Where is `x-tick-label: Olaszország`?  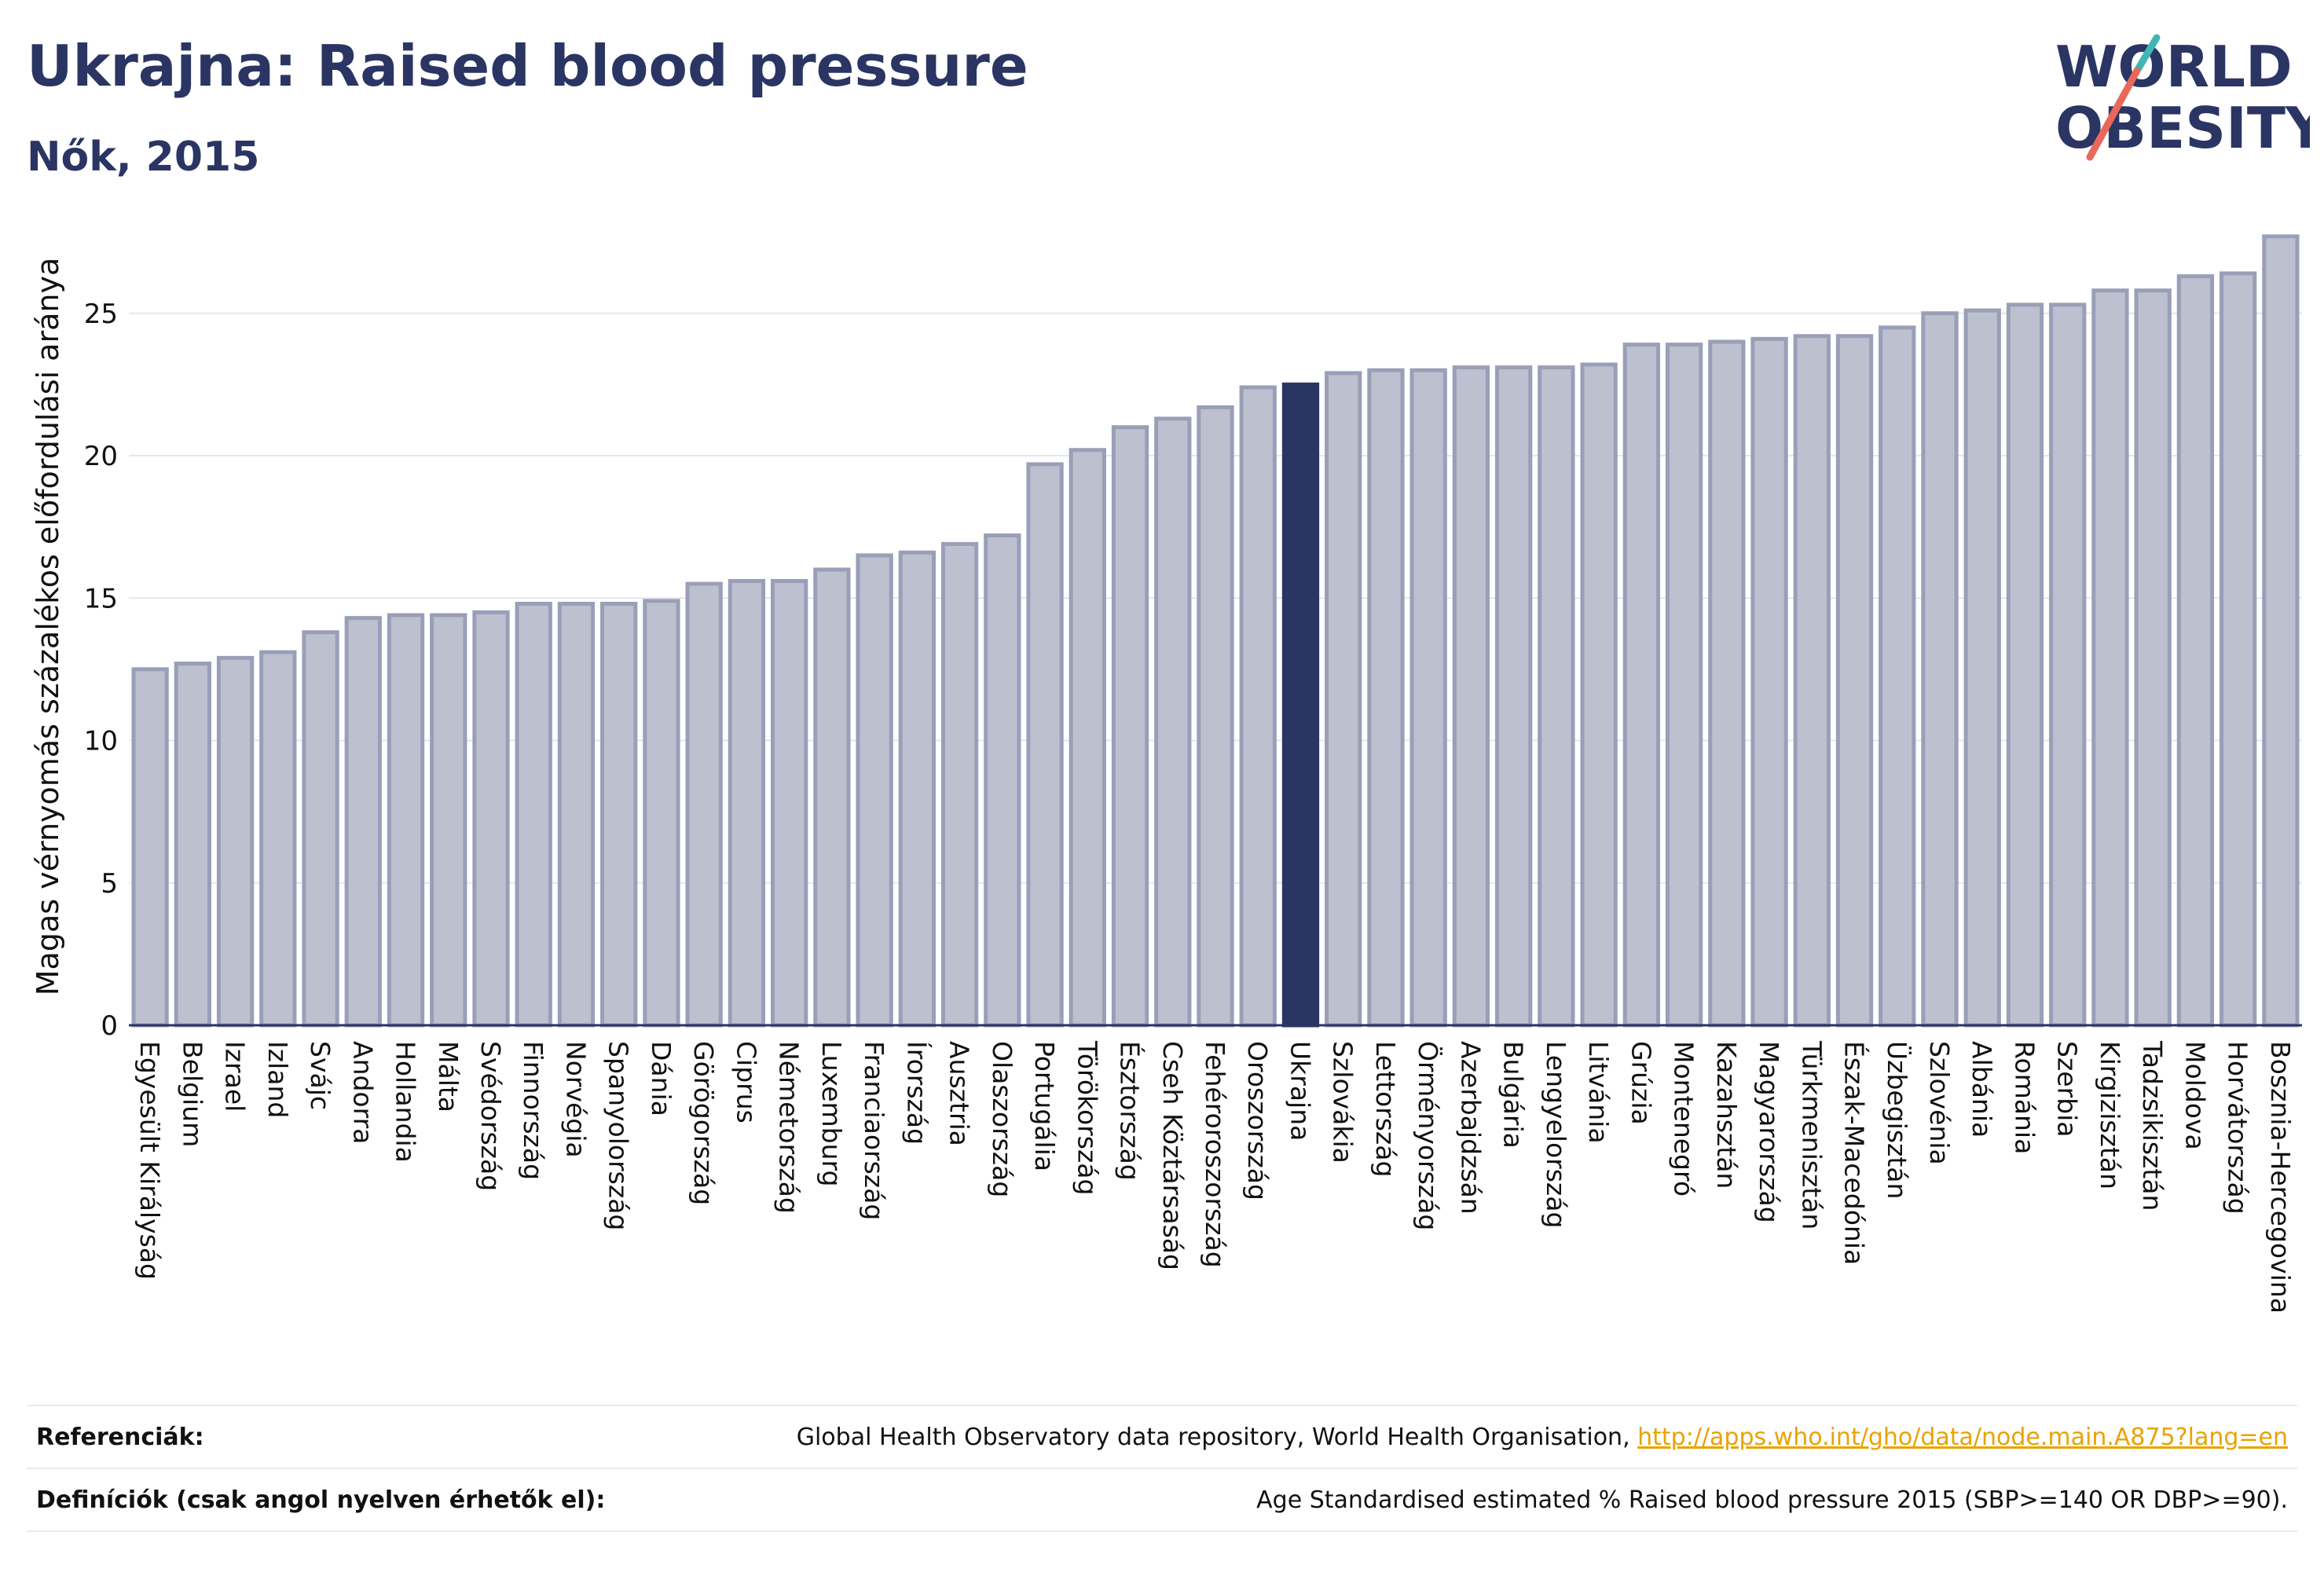
x-tick-label: Olaszország is located at coordinates (1002, 1119).